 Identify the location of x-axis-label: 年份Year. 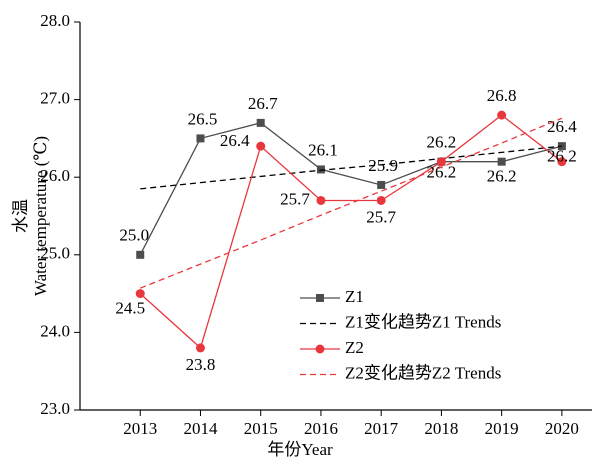
(300, 449).